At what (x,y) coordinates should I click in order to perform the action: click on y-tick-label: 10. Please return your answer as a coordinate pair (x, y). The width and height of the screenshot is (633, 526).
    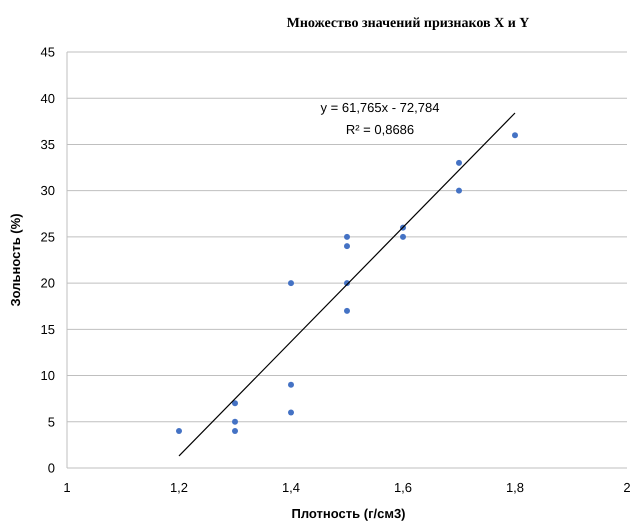
    Looking at the image, I should click on (47, 376).